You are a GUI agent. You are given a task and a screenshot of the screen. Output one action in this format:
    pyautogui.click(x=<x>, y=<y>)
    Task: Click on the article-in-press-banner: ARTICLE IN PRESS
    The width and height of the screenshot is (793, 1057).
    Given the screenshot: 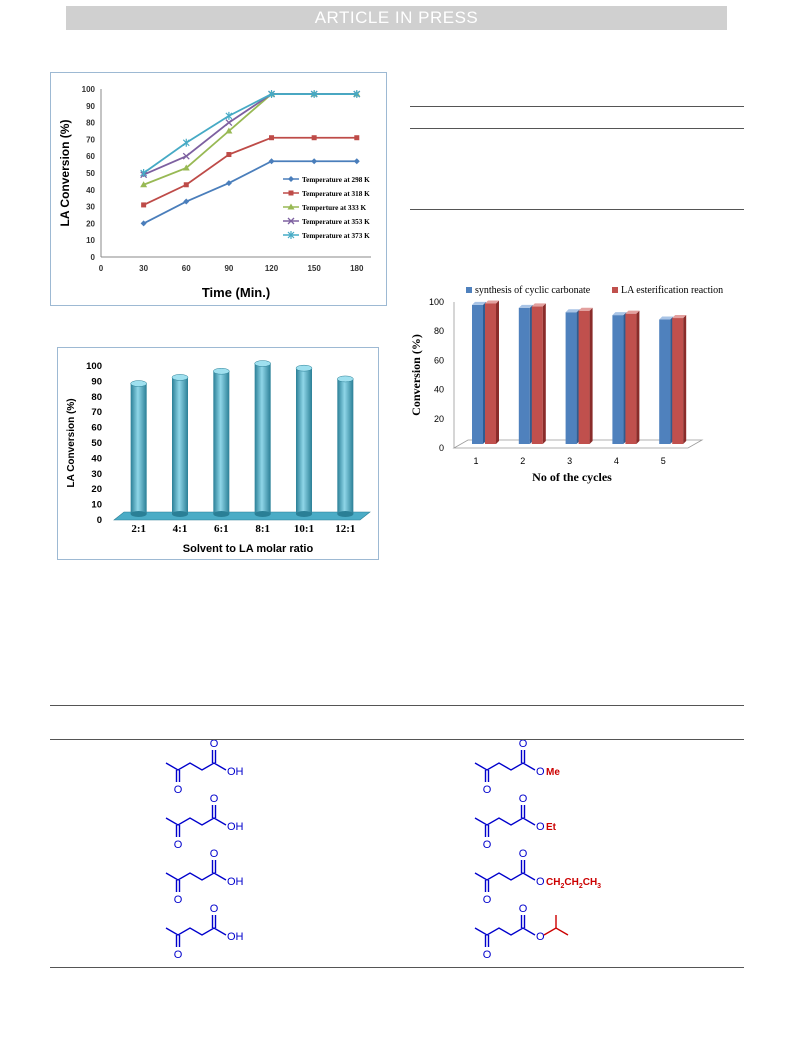 What is the action you would take?
    pyautogui.click(x=396, y=18)
    